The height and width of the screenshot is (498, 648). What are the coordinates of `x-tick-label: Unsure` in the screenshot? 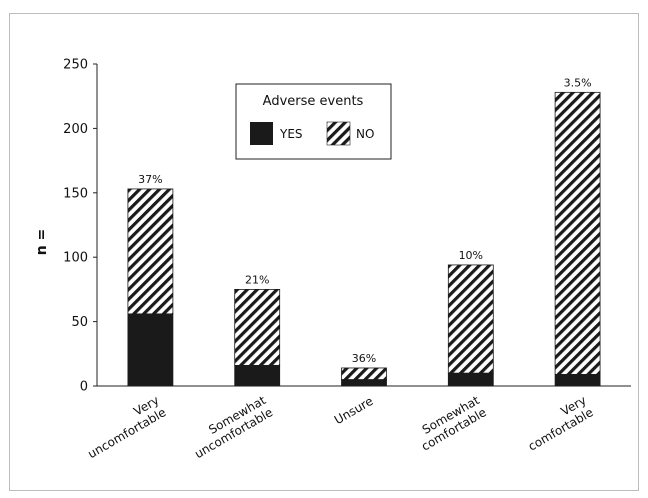 It's located at (354, 410).